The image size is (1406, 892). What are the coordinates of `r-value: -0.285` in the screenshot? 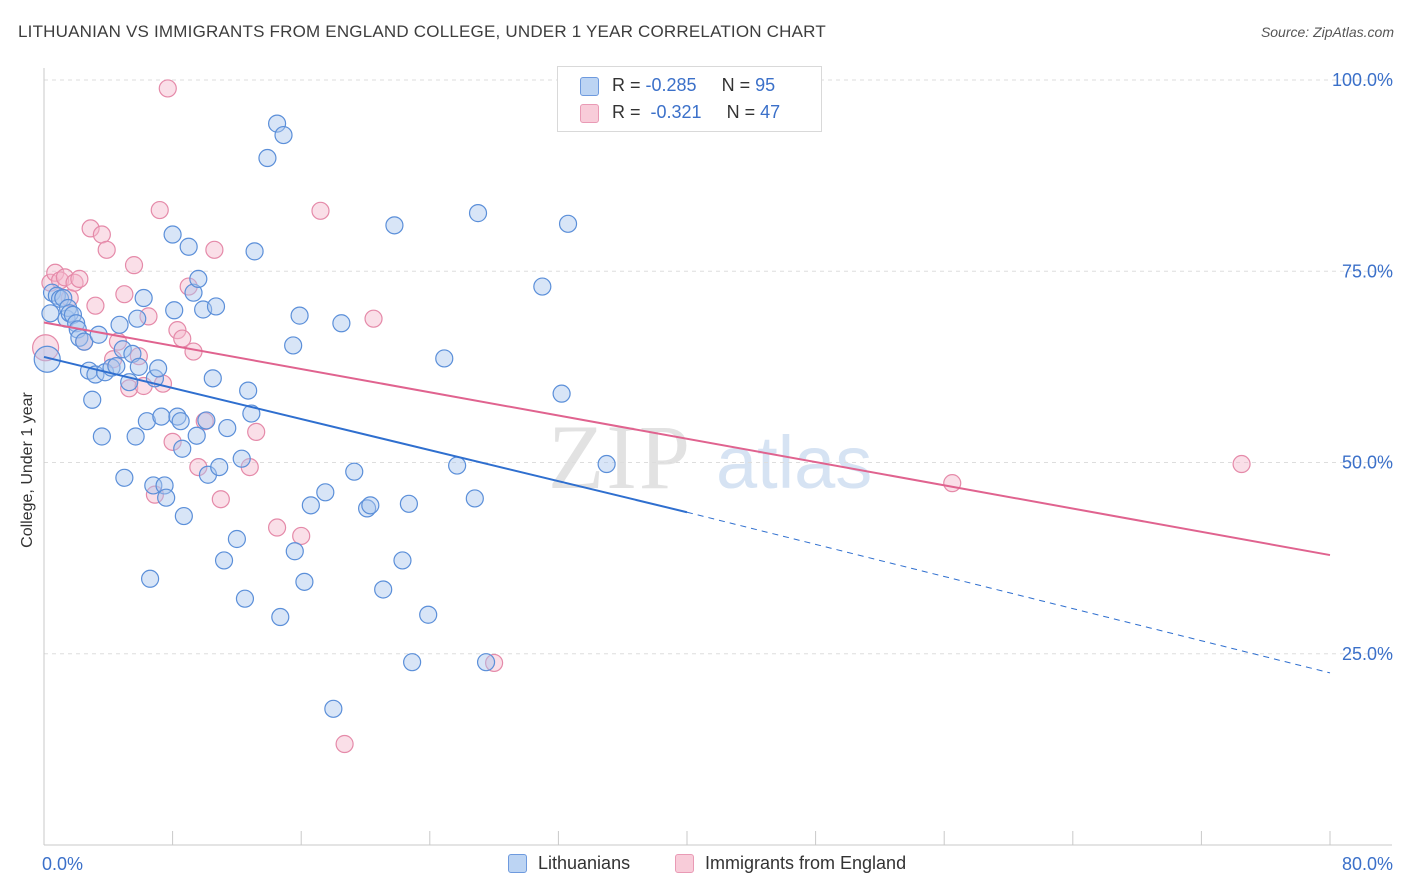 It's located at (671, 85).